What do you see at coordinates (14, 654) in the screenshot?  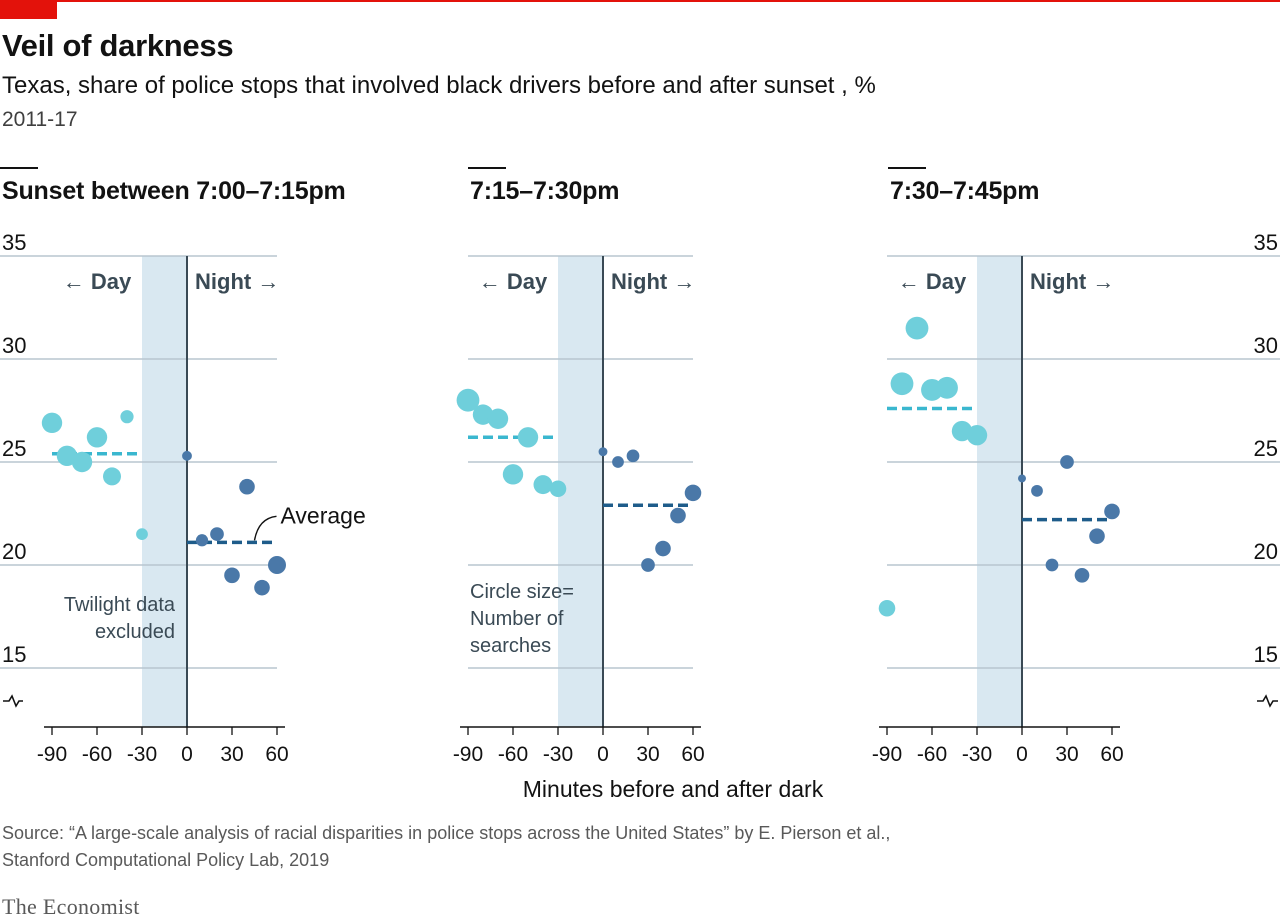 I see `y-tick-label-left: 15` at bounding box center [14, 654].